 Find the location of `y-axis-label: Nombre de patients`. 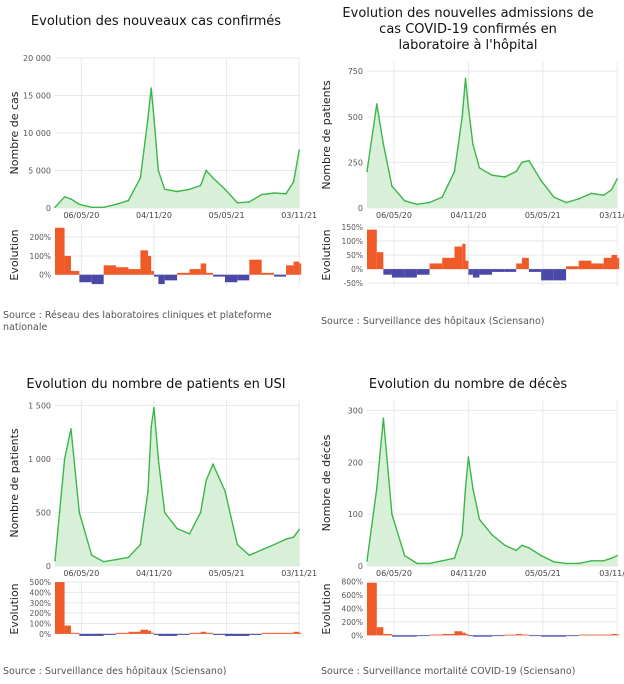

y-axis-label: Nombre de patients is located at coordinates (14, 483).